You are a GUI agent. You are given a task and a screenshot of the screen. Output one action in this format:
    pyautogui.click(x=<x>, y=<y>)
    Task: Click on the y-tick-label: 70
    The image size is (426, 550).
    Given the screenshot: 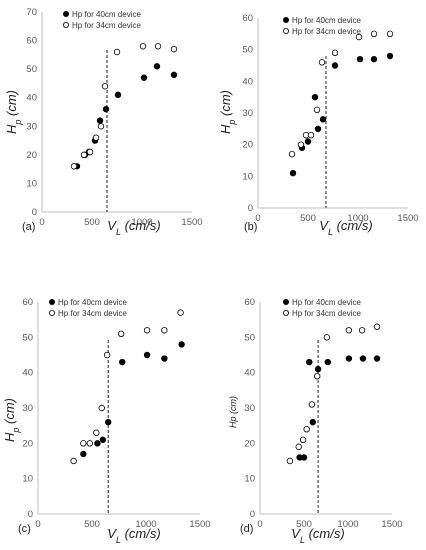 What is the action you would take?
    pyautogui.click(x=31, y=12)
    